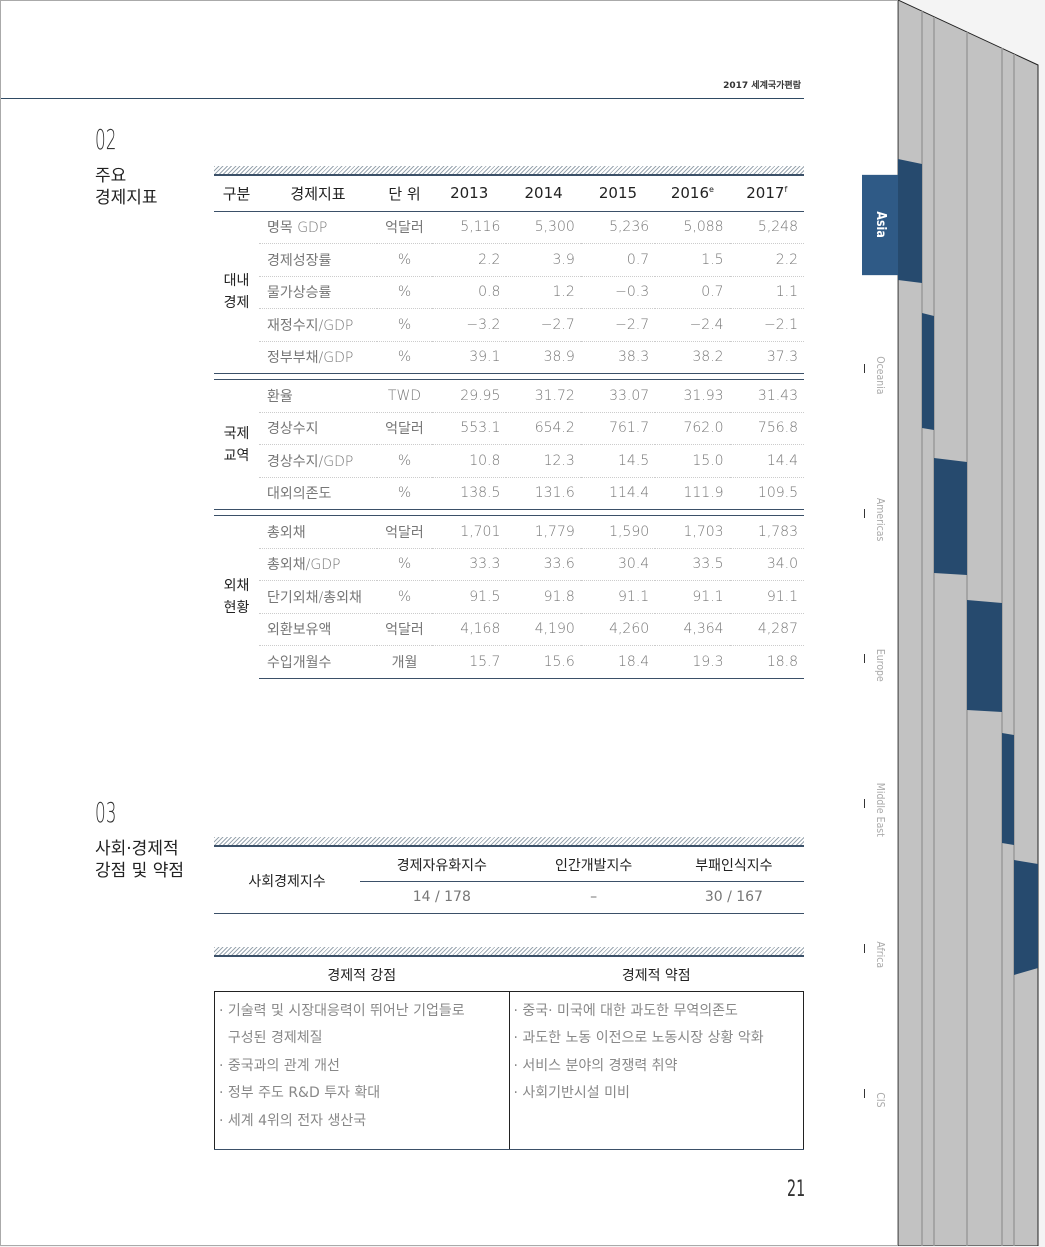  What do you see at coordinates (625, 1010) in the screenshot?
I see `list-item: · 중국· 미국에 대한 과도한 무역의존도` at bounding box center [625, 1010].